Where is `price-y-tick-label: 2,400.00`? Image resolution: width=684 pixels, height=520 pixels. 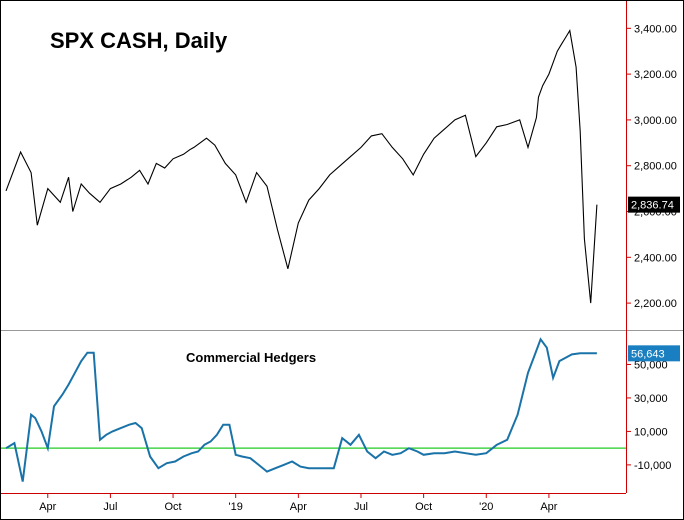
price-y-tick-label: 2,400.00 is located at coordinates (655, 258).